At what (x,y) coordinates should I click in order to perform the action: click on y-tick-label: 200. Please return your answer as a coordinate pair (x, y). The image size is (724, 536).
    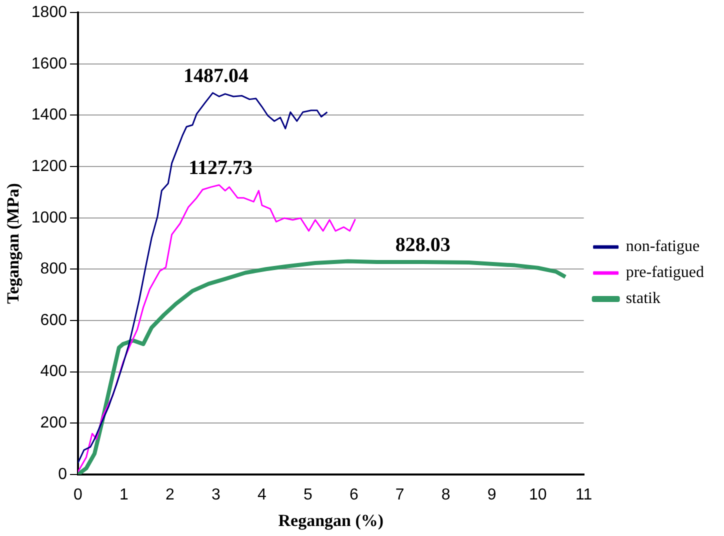
    Looking at the image, I should click on (54, 423).